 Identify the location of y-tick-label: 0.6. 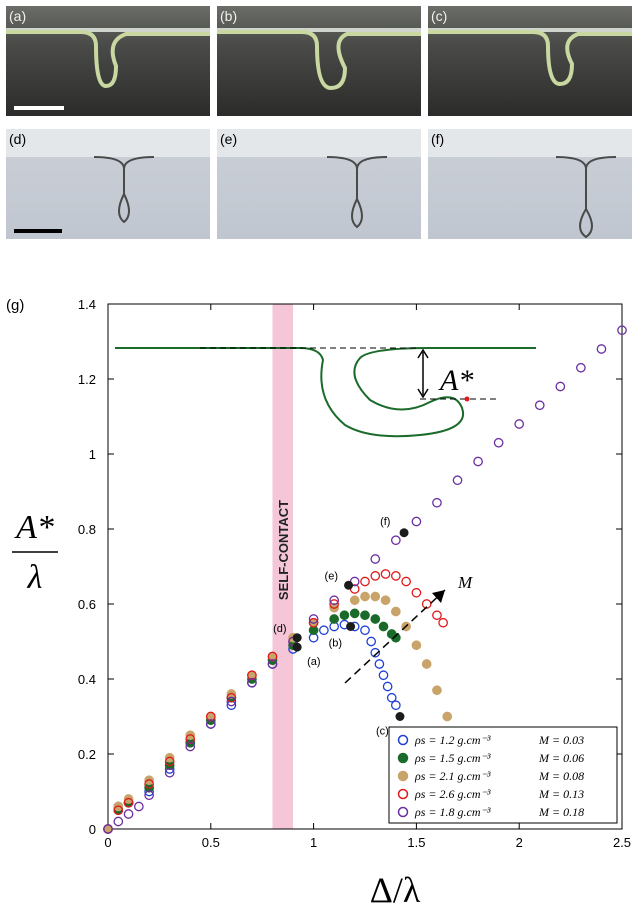
(87, 604).